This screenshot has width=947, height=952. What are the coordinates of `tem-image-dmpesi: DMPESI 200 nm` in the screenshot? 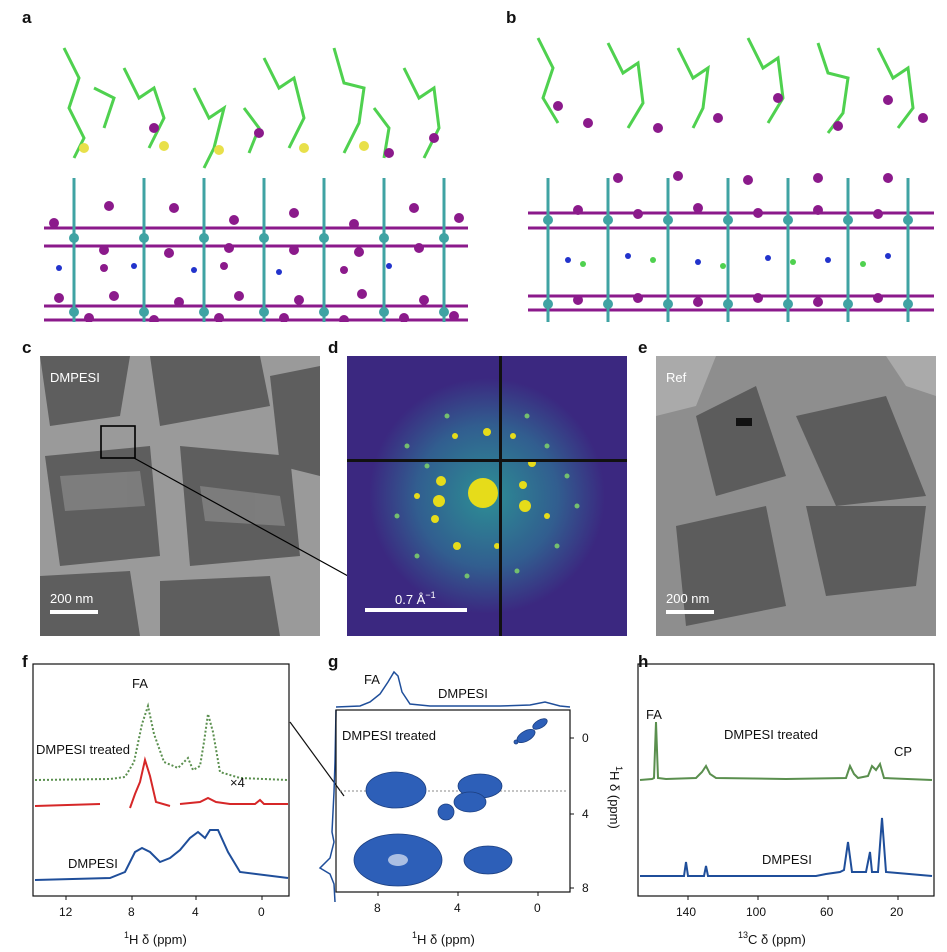 It's located at (180, 496).